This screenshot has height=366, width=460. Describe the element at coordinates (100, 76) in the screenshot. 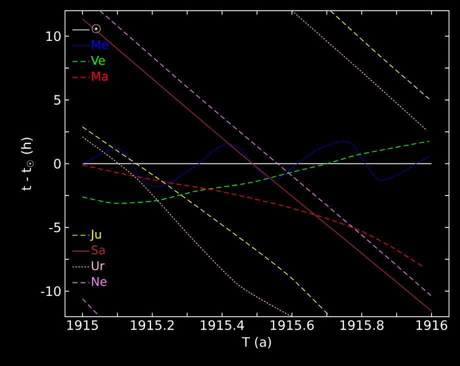

I see `legend-label: Ma` at that location.